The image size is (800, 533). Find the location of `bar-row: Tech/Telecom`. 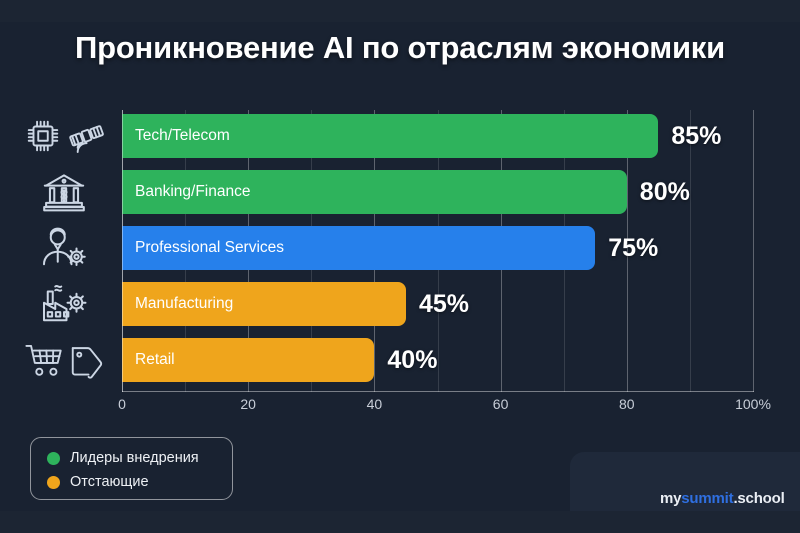

bar-row: Tech/Telecom is located at coordinates (437, 136).